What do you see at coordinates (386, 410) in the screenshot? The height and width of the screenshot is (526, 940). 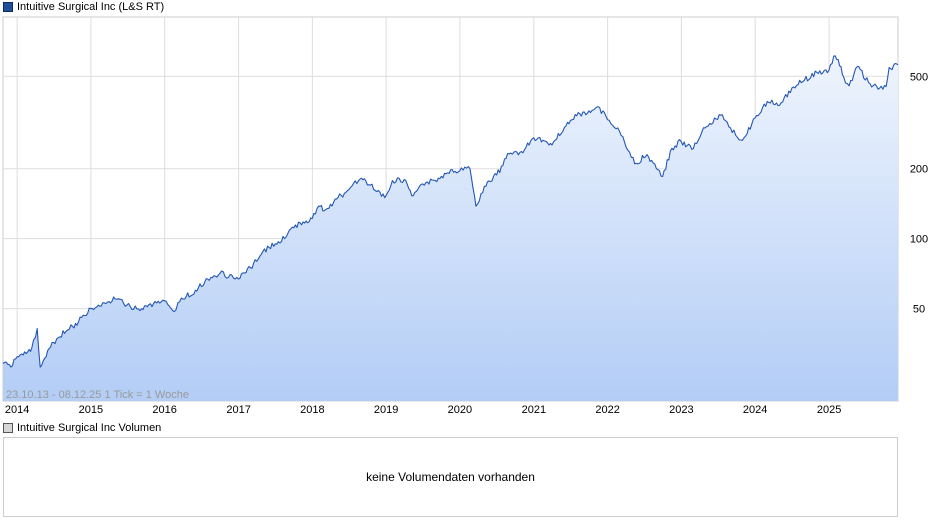 I see `x-tick-label: 2019` at bounding box center [386, 410].